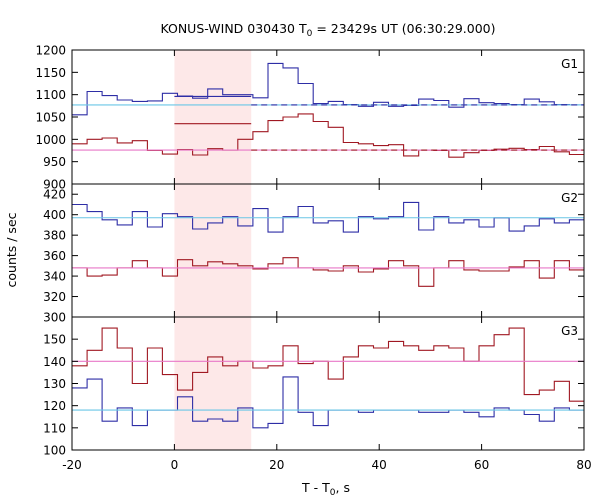 The width and height of the screenshot is (600, 500). Describe the element at coordinates (54, 362) in the screenshot. I see `panel-G3-ytick-label: 140` at that location.